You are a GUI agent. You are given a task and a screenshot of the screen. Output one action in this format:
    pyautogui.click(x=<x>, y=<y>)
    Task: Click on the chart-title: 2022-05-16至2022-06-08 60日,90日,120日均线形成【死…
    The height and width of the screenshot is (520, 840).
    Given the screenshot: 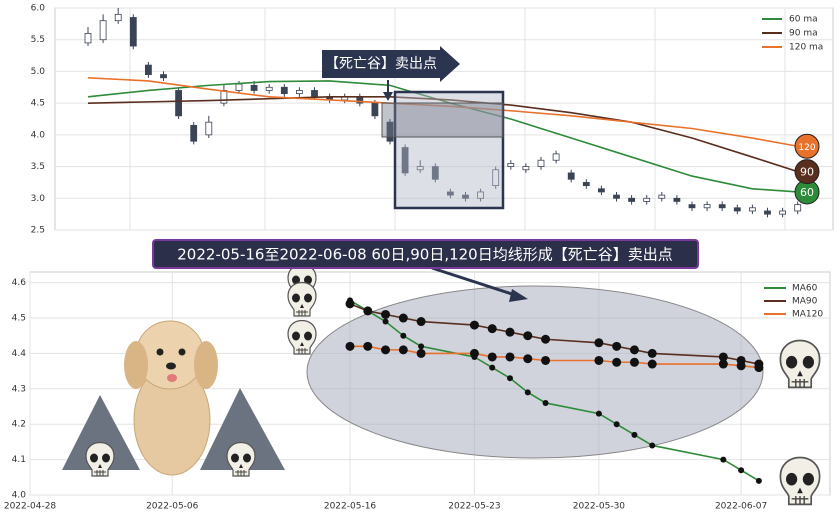 What is the action you would take?
    pyautogui.click(x=424, y=255)
    